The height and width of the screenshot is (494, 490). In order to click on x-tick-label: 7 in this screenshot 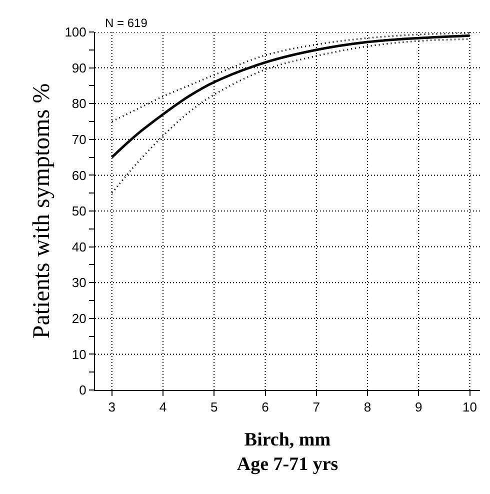, I will do `click(316, 407)`.